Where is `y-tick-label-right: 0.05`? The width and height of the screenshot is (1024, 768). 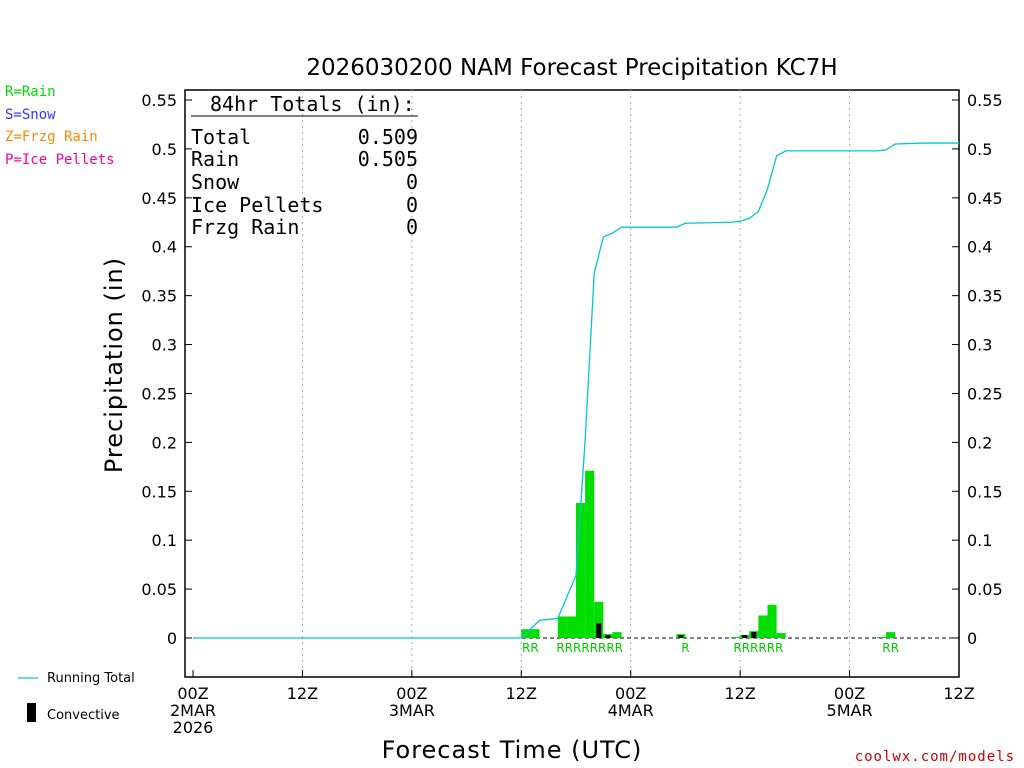
y-tick-label-right: 0.05 is located at coordinates (985, 589).